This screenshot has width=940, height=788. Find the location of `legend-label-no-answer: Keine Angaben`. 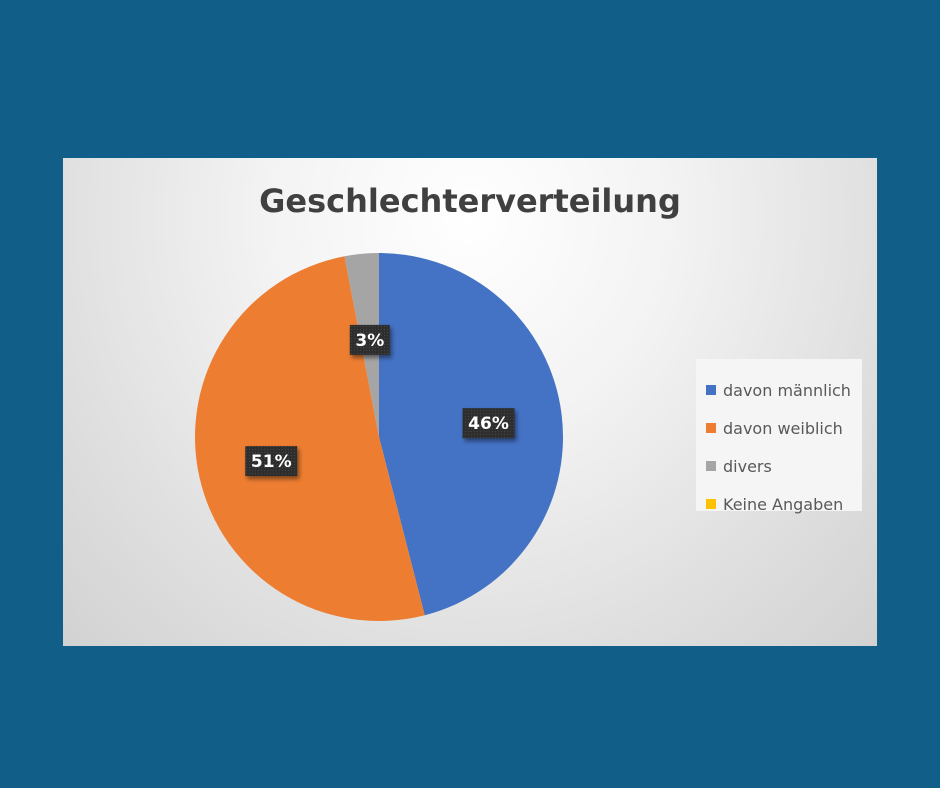

legend-label-no-answer: Keine Angaben is located at coordinates (783, 504).